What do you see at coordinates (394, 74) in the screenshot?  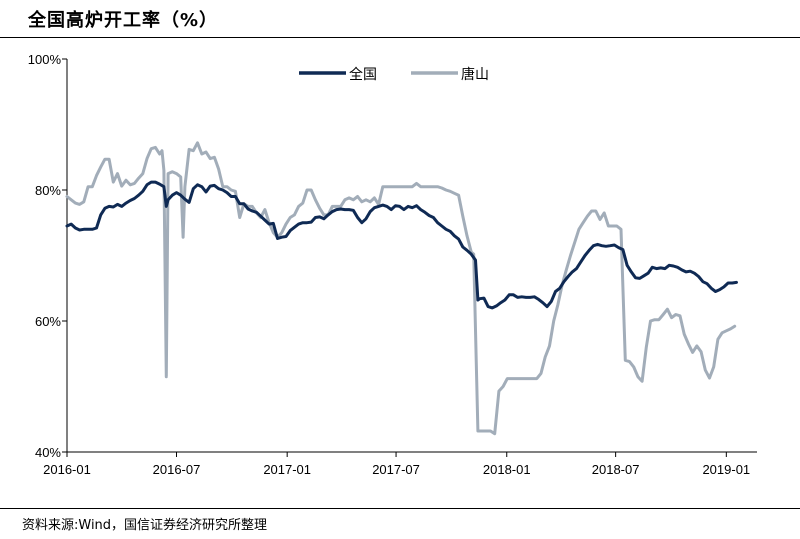 I see `chart-legend: 全国 唐山` at bounding box center [394, 74].